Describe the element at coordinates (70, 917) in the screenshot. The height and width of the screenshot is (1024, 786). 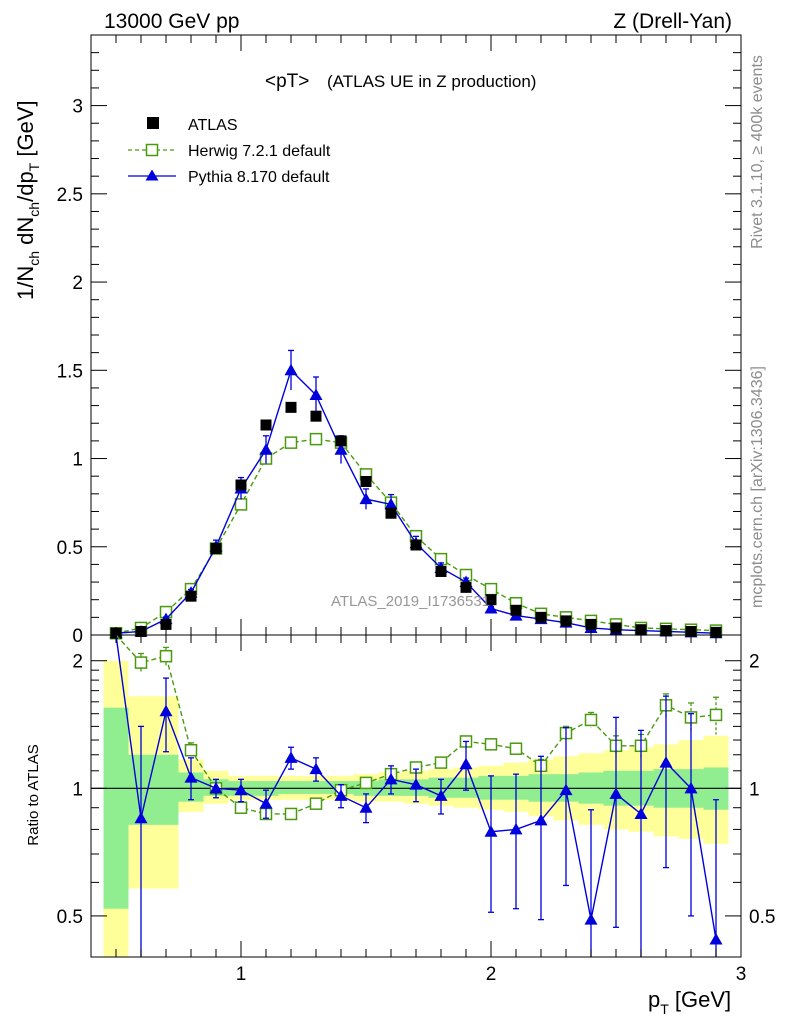
I see `ratio-ytick-label: 0.5` at that location.